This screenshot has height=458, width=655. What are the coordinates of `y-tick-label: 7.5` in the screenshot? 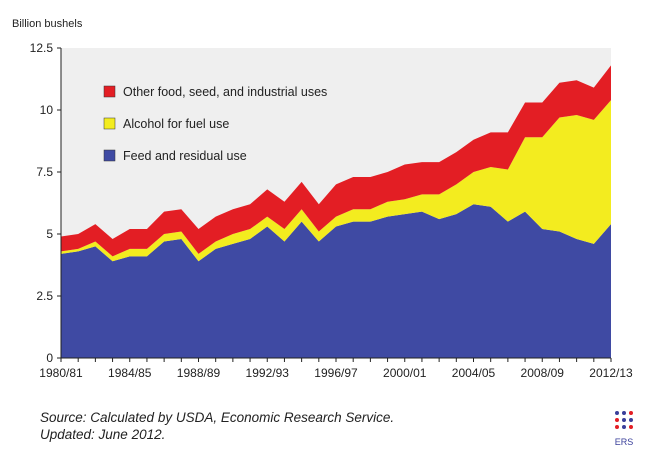 It's located at (44, 172).